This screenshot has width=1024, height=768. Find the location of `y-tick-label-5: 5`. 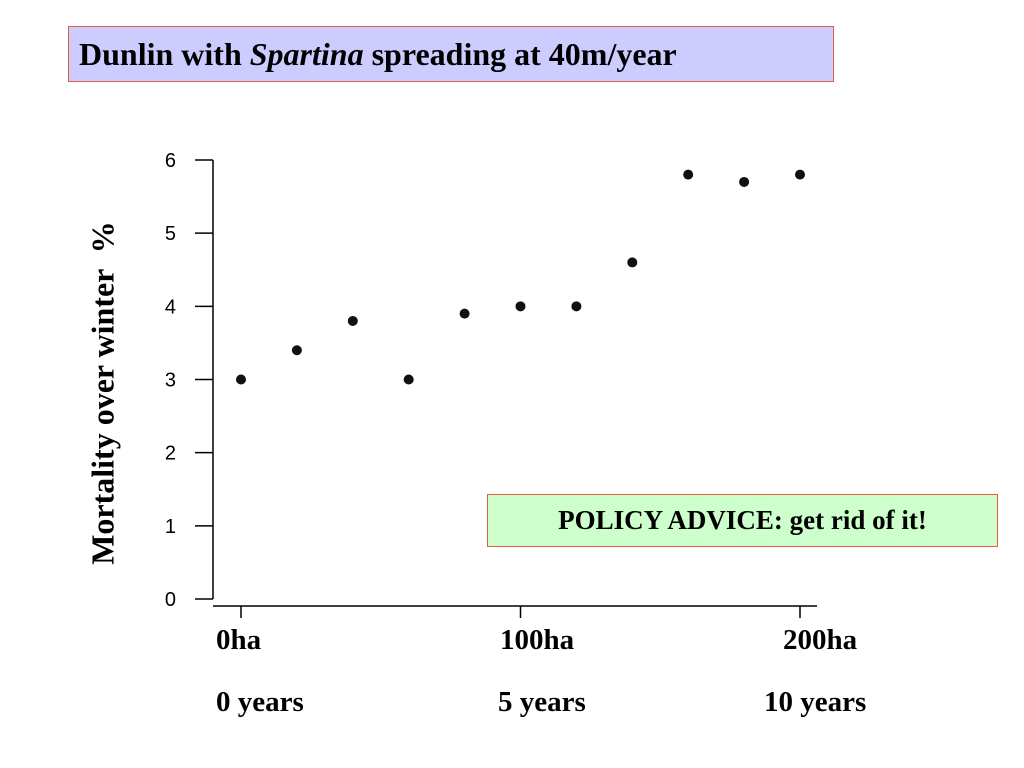

y-tick-label-5: 5 is located at coordinates (170, 234).